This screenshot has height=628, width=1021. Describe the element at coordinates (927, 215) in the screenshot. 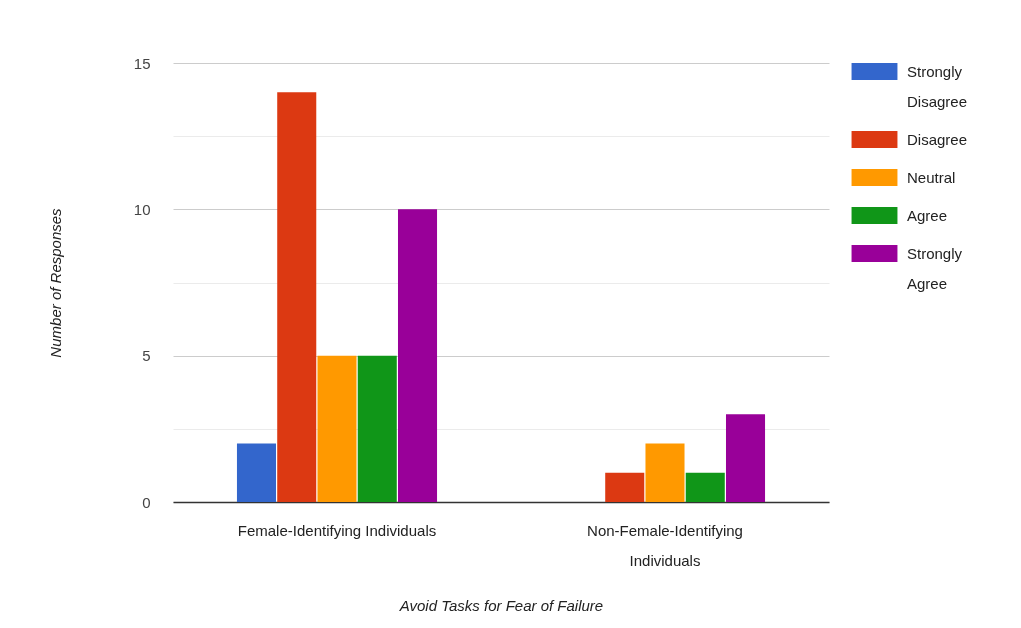

I see `legend-label: Agree` at that location.